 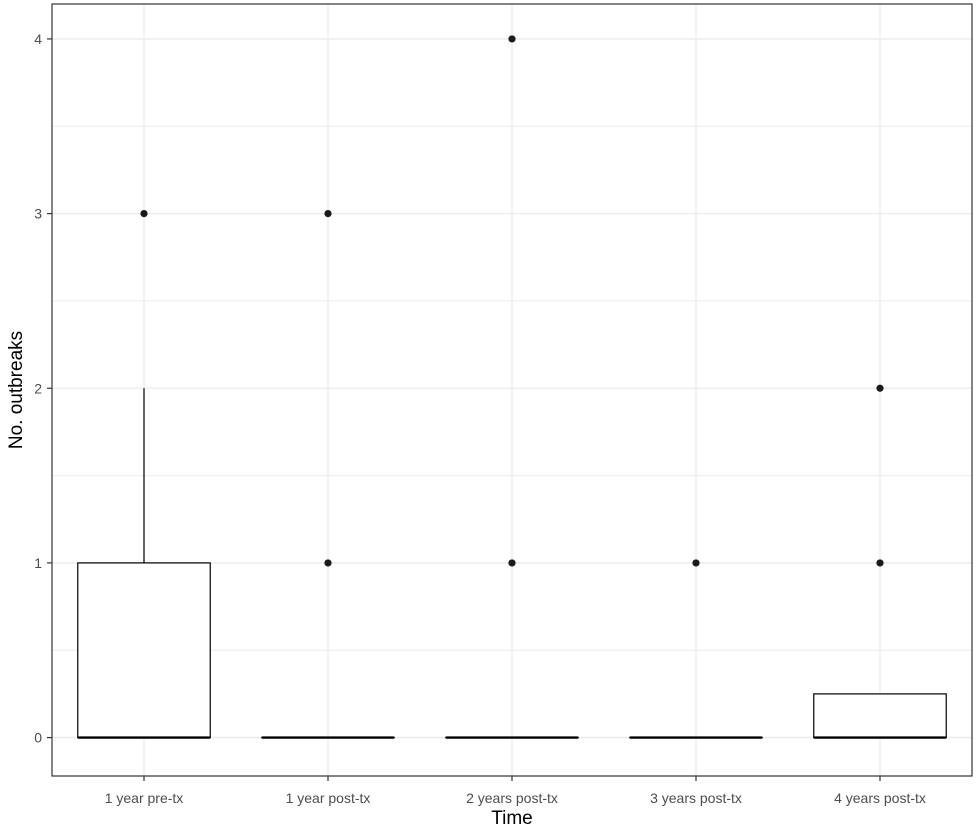 I want to click on y-tick-label: 3, so click(x=38, y=214).